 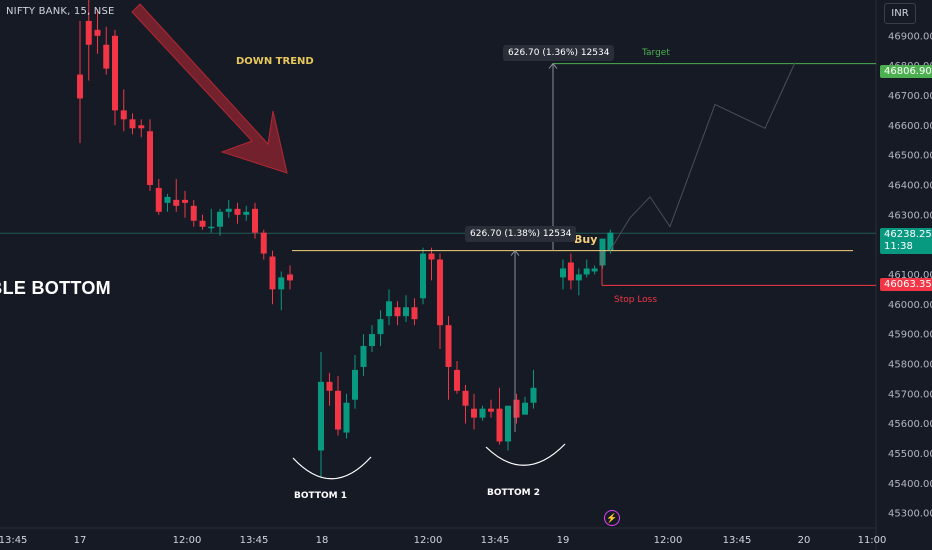 What do you see at coordinates (898, 246) in the screenshot?
I see `bar-countdown: 11:38` at bounding box center [898, 246].